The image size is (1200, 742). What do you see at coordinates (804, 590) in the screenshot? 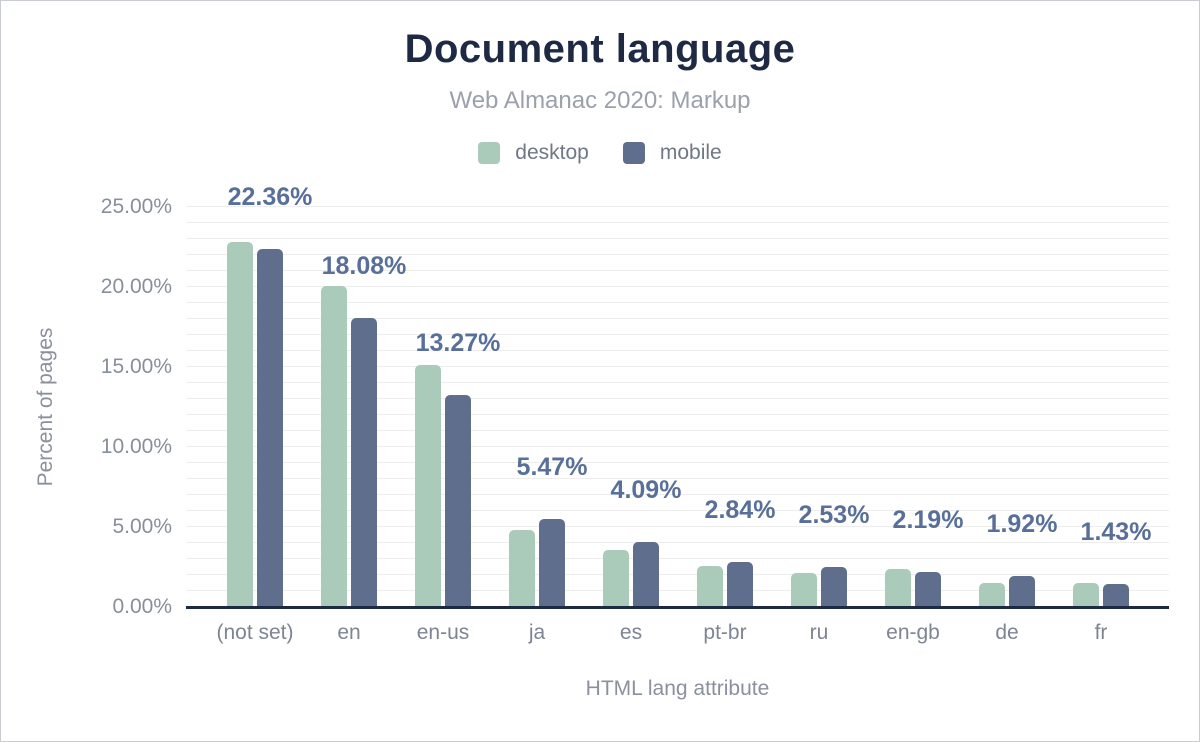
I see `bar-desktop-ru` at bounding box center [804, 590].